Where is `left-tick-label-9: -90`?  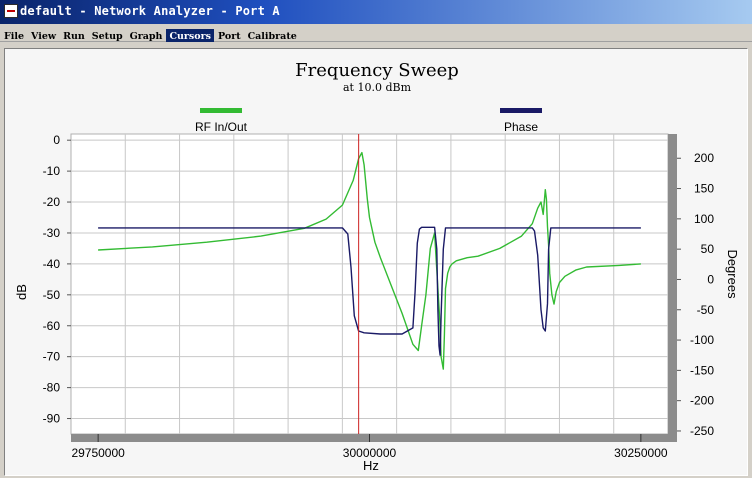
left-tick-label-9: -90 is located at coordinates (52, 419).